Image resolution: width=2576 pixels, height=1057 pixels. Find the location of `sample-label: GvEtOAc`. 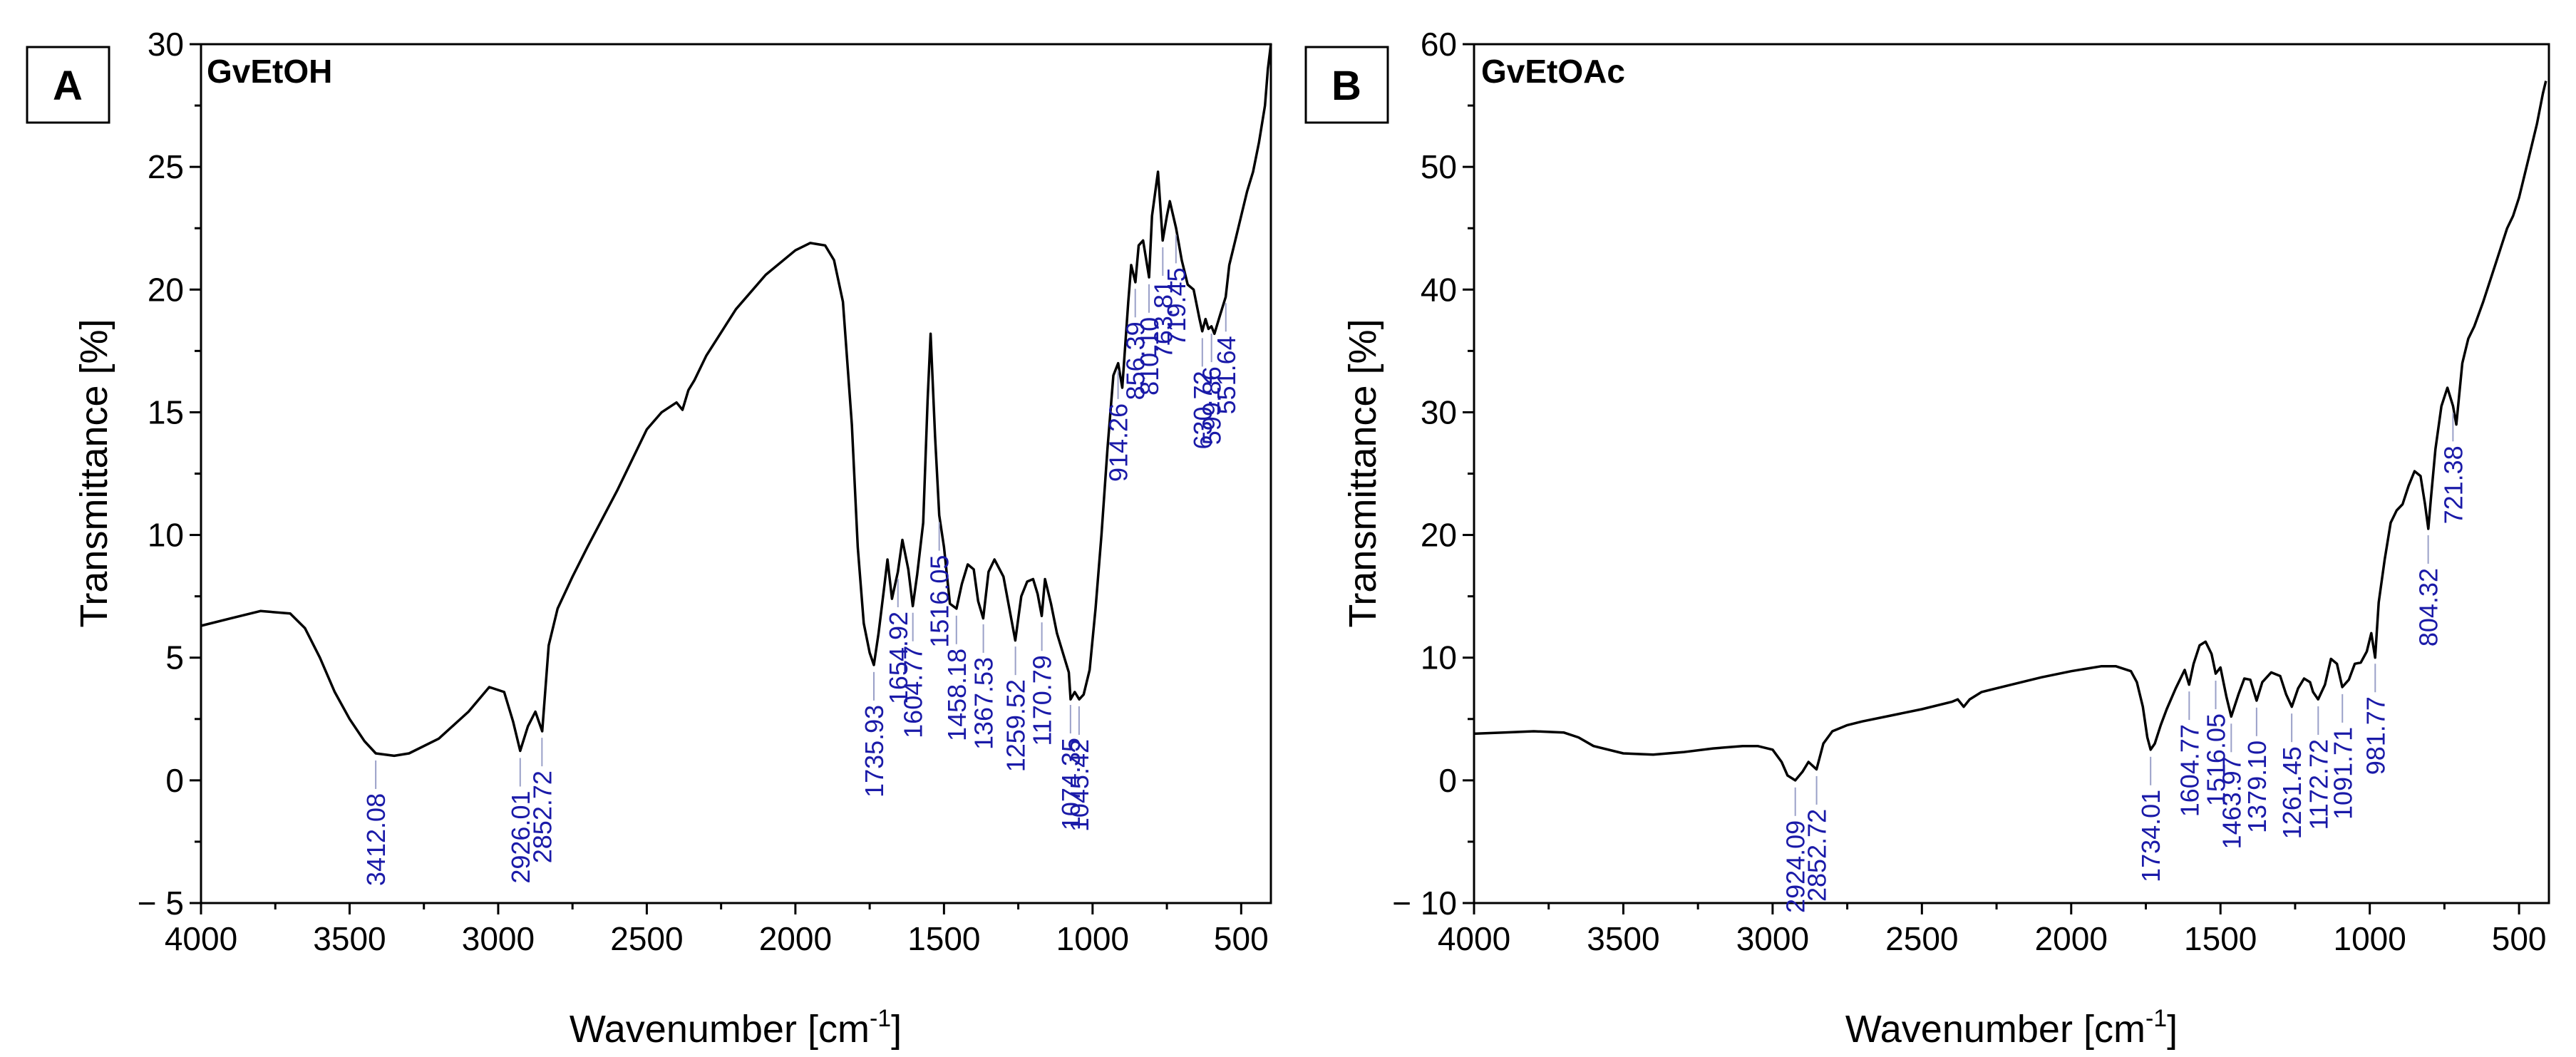

sample-label: GvEtOAc is located at coordinates (1553, 71).